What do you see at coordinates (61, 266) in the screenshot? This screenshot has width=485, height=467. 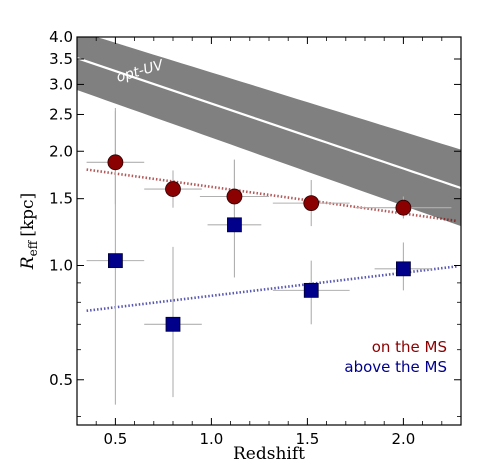 I see `y-tick-label-1: 1.0` at bounding box center [61, 266].